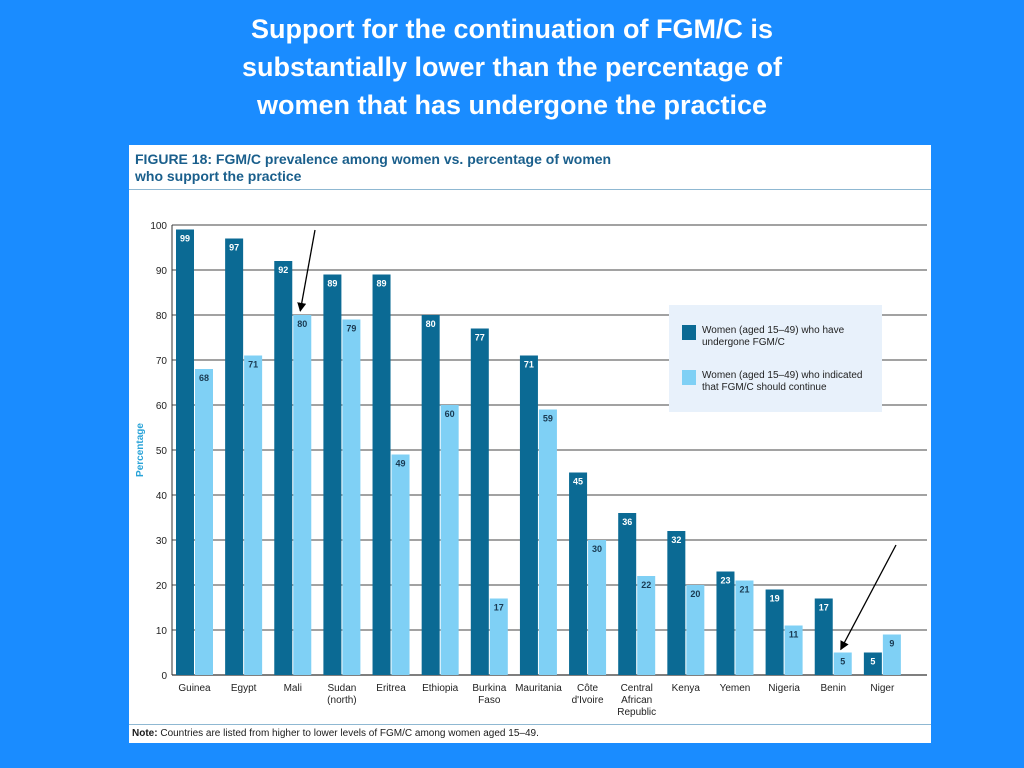 The height and width of the screenshot is (768, 1024). I want to click on y-tick-label: 30, so click(162, 541).